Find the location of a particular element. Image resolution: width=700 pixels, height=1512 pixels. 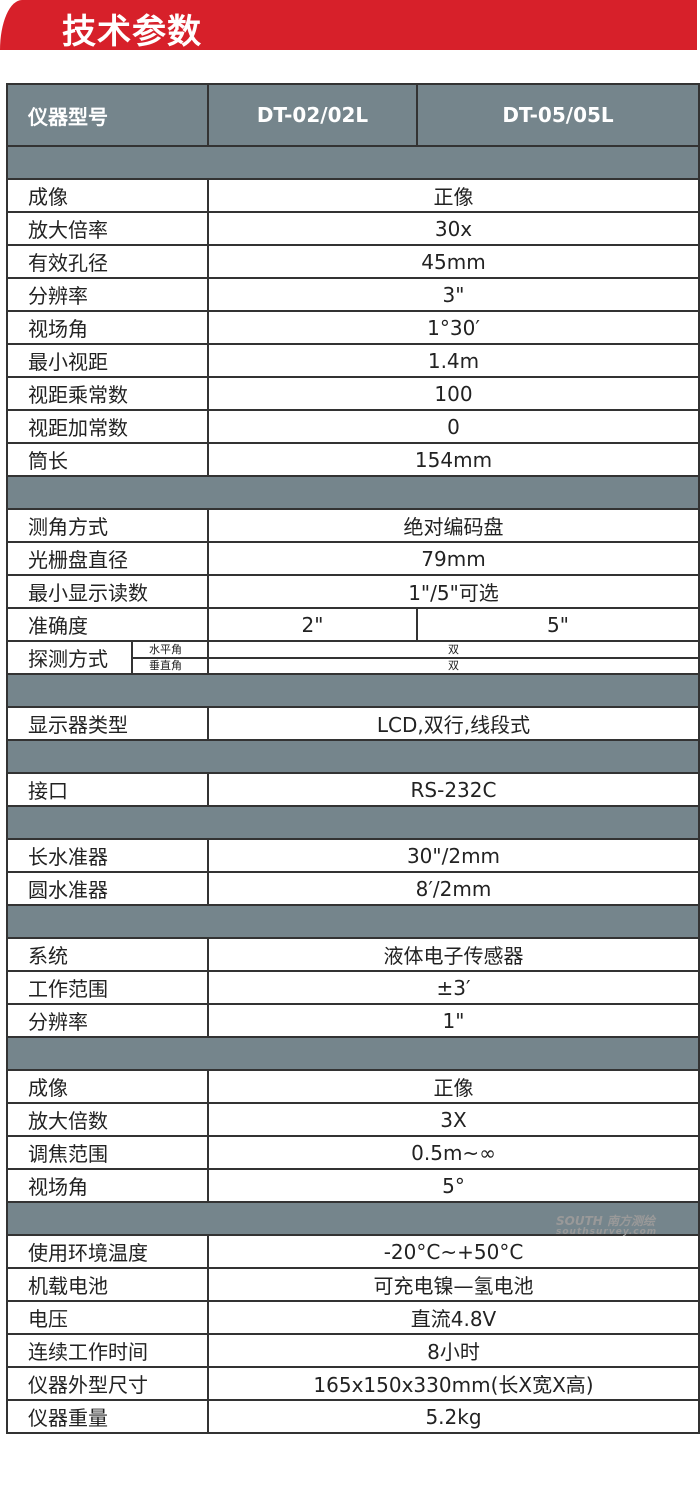

row-label: 圆水准器 is located at coordinates (107, 888).